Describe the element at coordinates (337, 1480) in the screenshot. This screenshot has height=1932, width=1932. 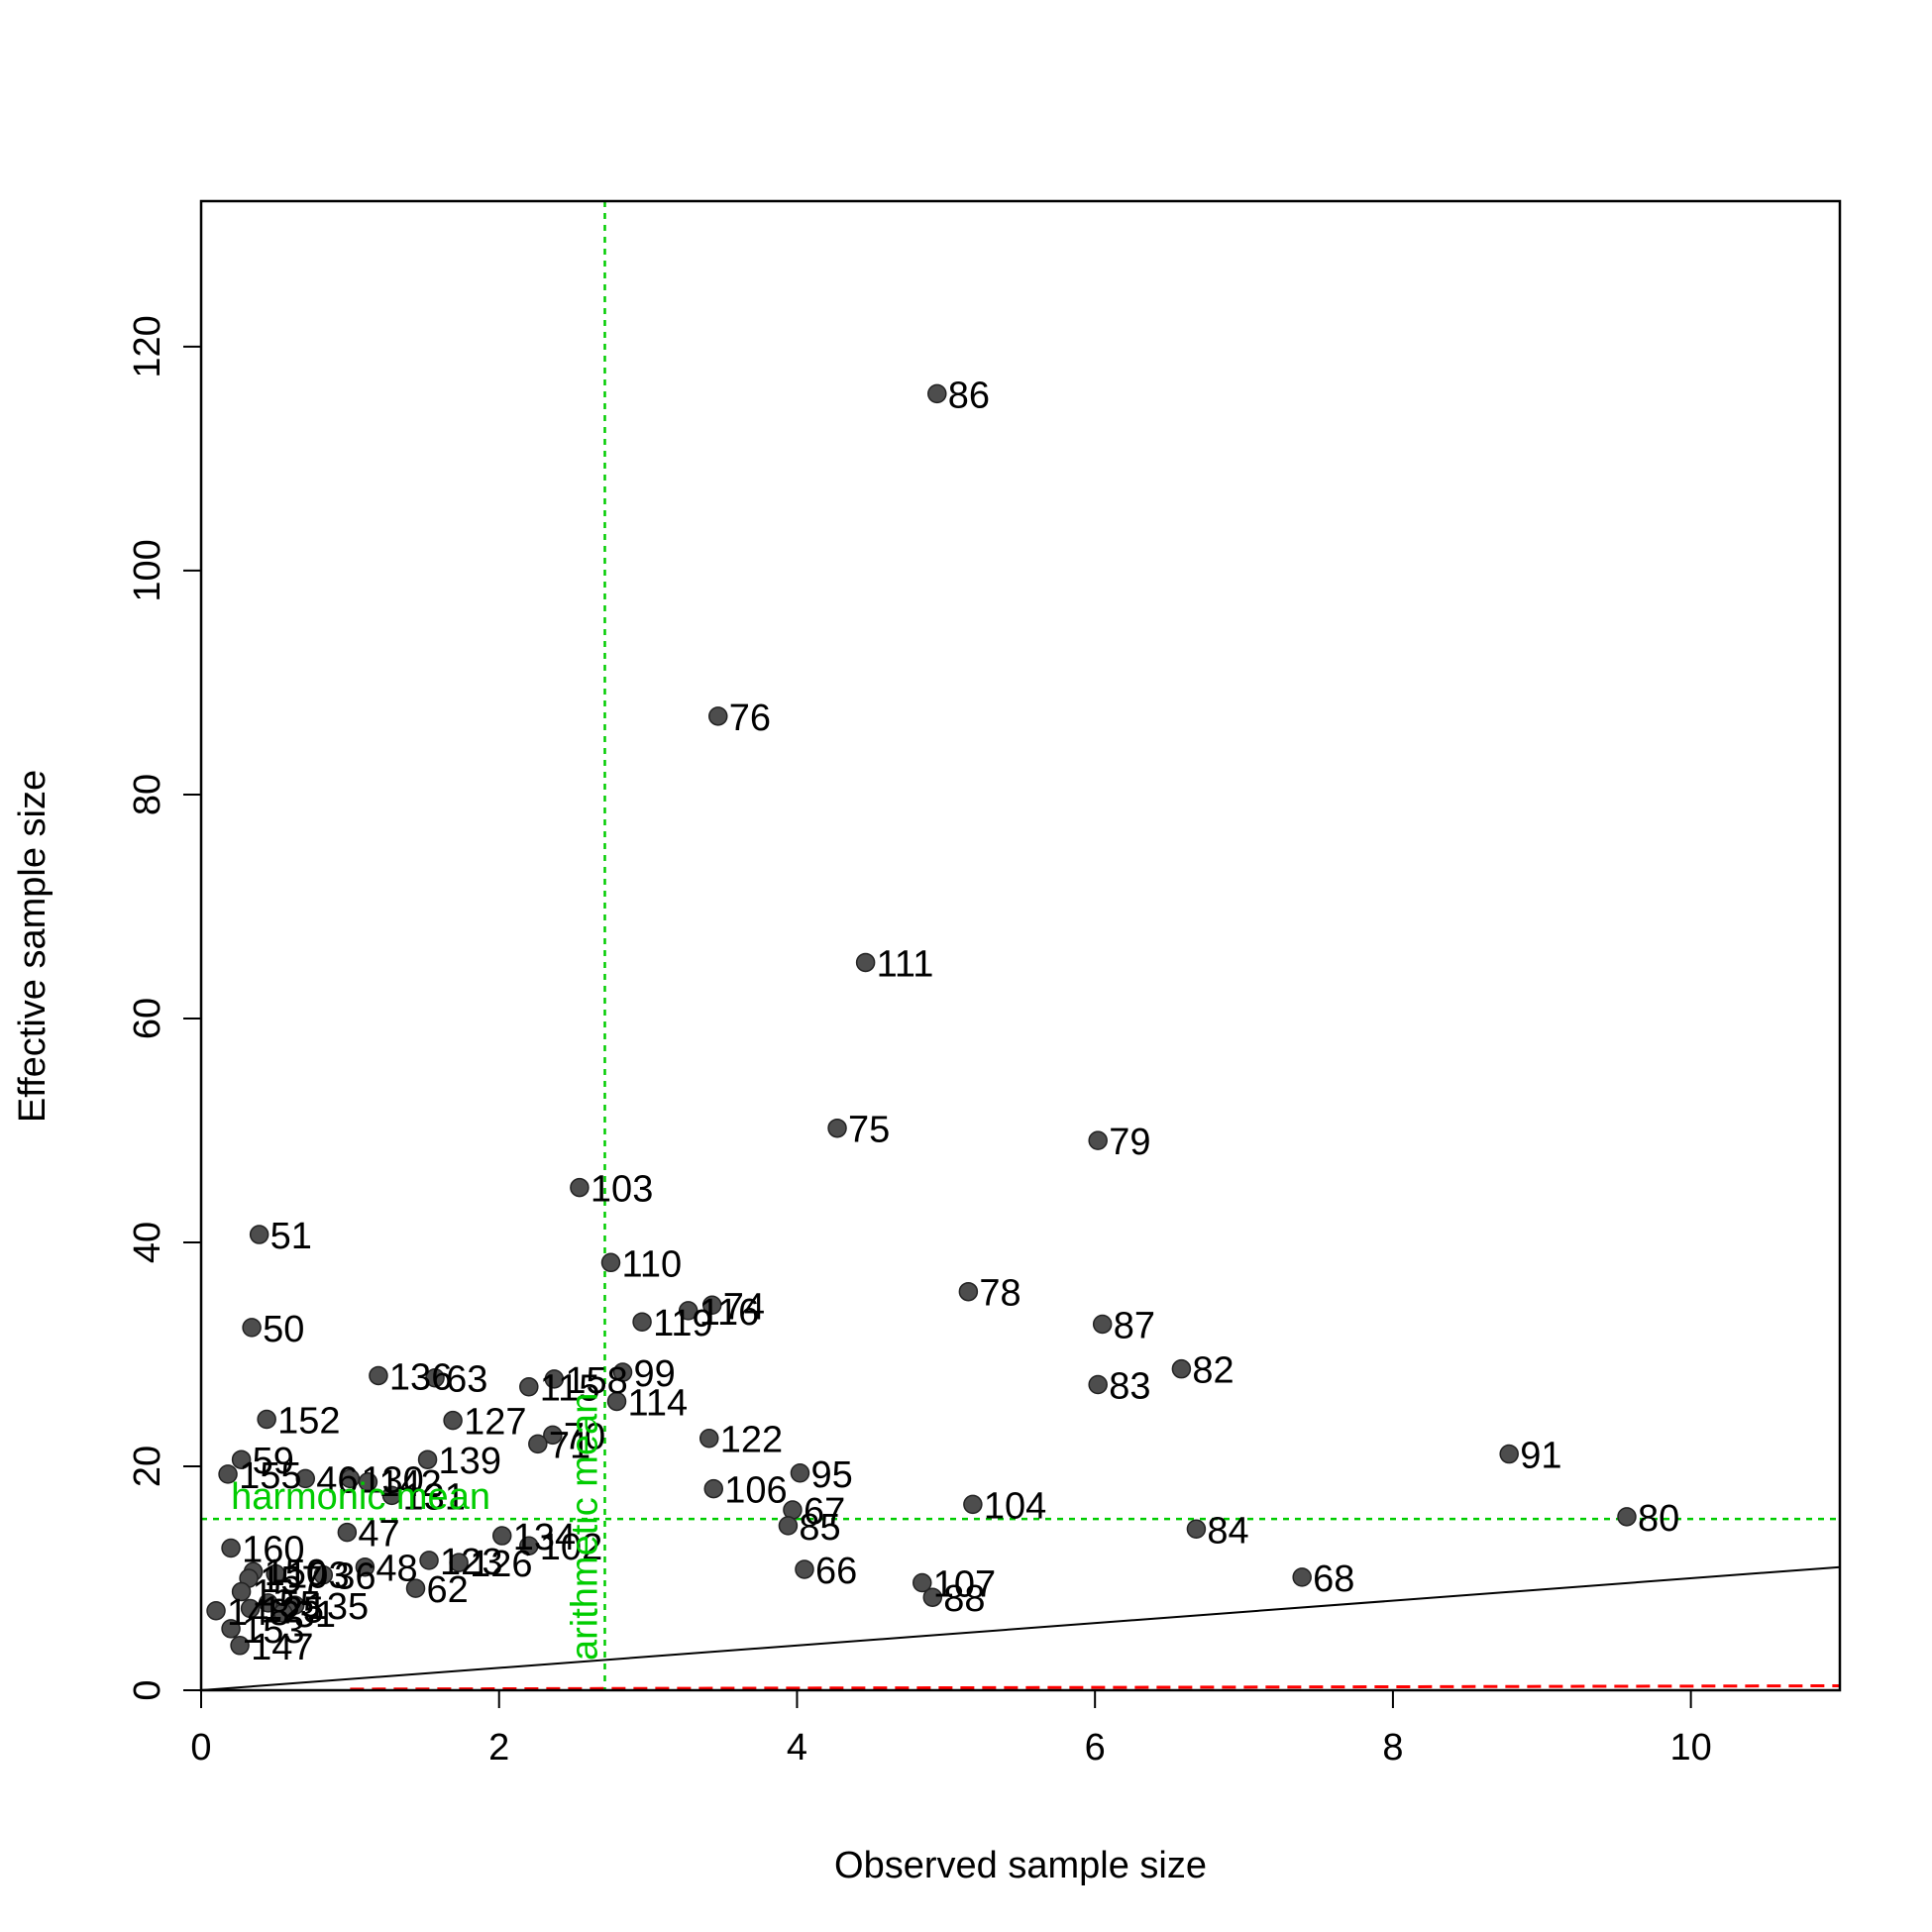
I see `point-label: 46` at that location.